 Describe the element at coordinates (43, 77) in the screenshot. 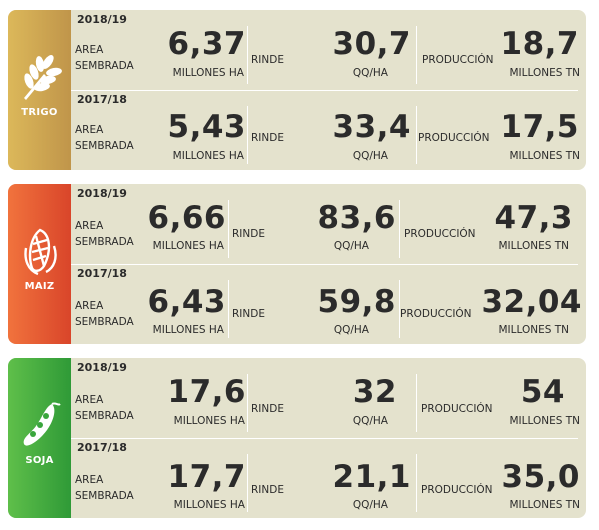

I see `wheat-icon` at that location.